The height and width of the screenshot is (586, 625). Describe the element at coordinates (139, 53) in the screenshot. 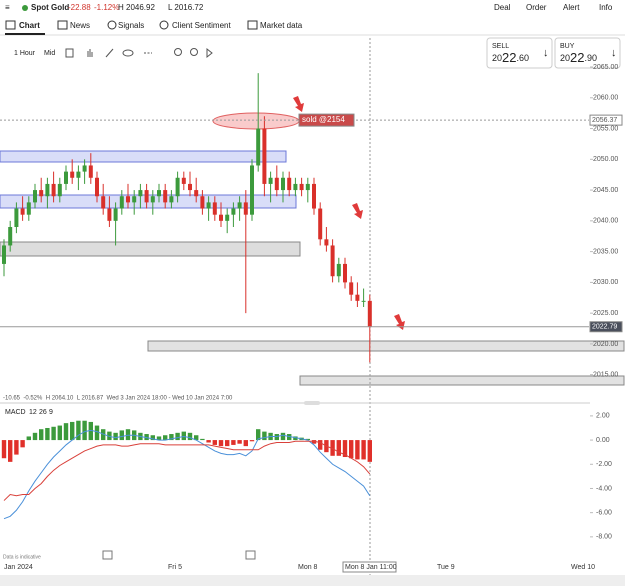

I see `toolbar-icons` at that location.